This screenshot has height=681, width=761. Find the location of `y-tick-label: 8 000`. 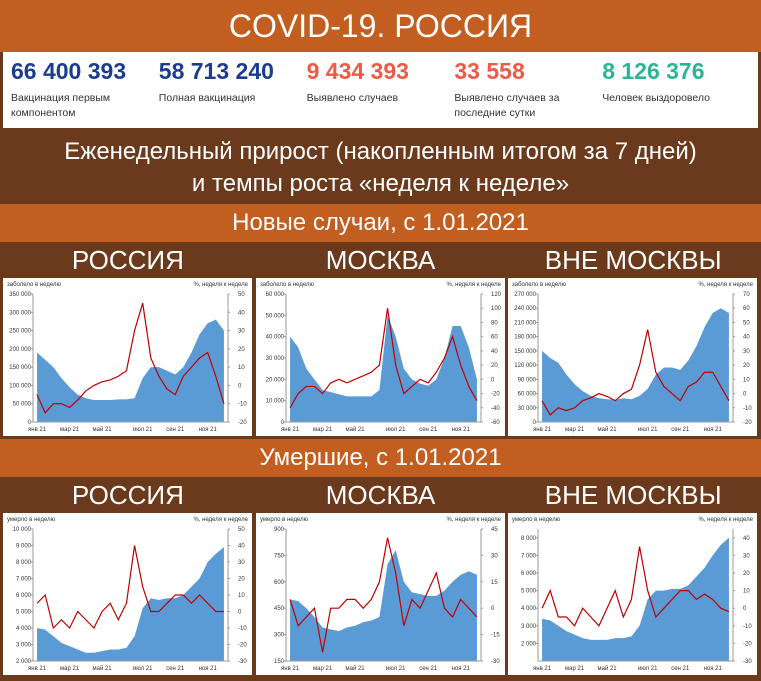

y-tick-label: 8 000 is located at coordinates (24, 563).